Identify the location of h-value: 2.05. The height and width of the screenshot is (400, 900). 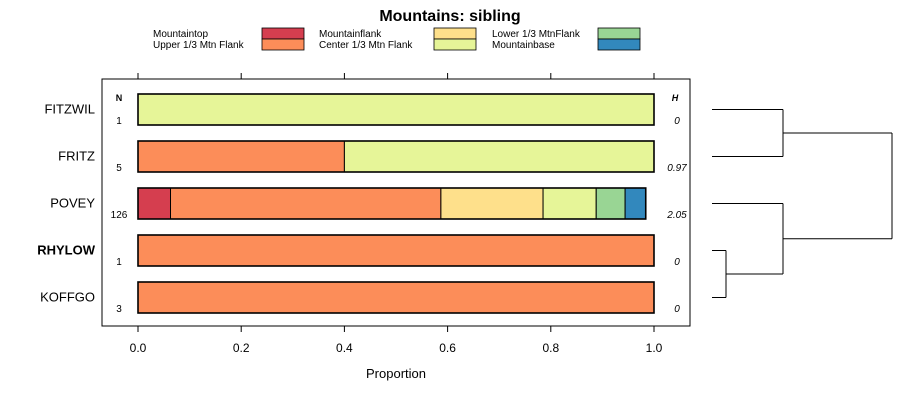
(676, 215).